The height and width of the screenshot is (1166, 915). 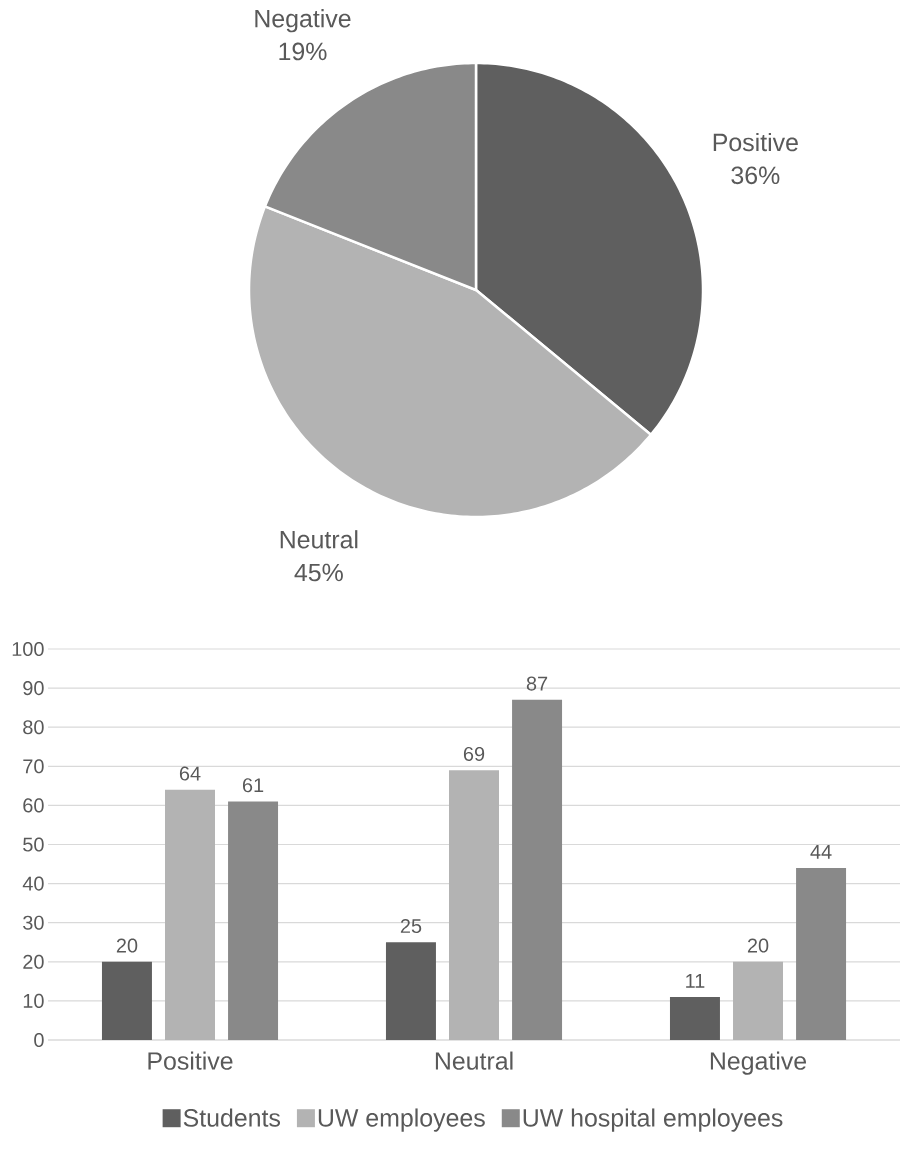 I want to click on x-tick-label: Negative, so click(x=758, y=1063).